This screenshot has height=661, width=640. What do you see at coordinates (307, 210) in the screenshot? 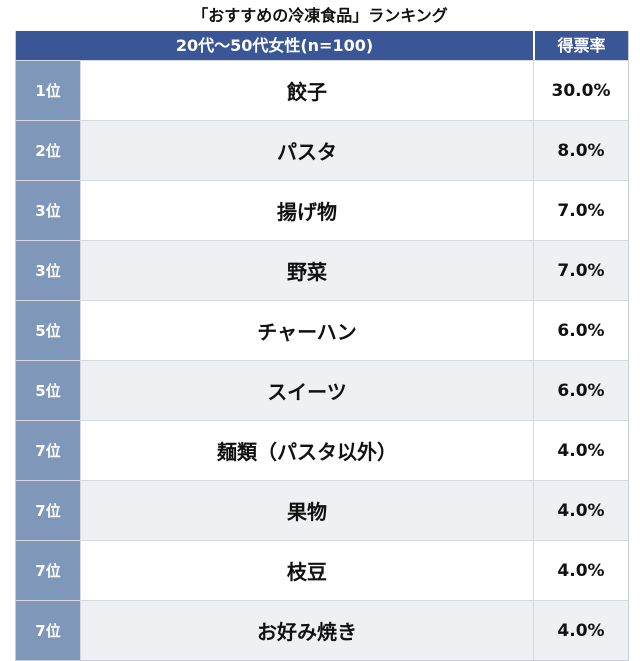
I see `item-cell: 揚げ物` at bounding box center [307, 210].